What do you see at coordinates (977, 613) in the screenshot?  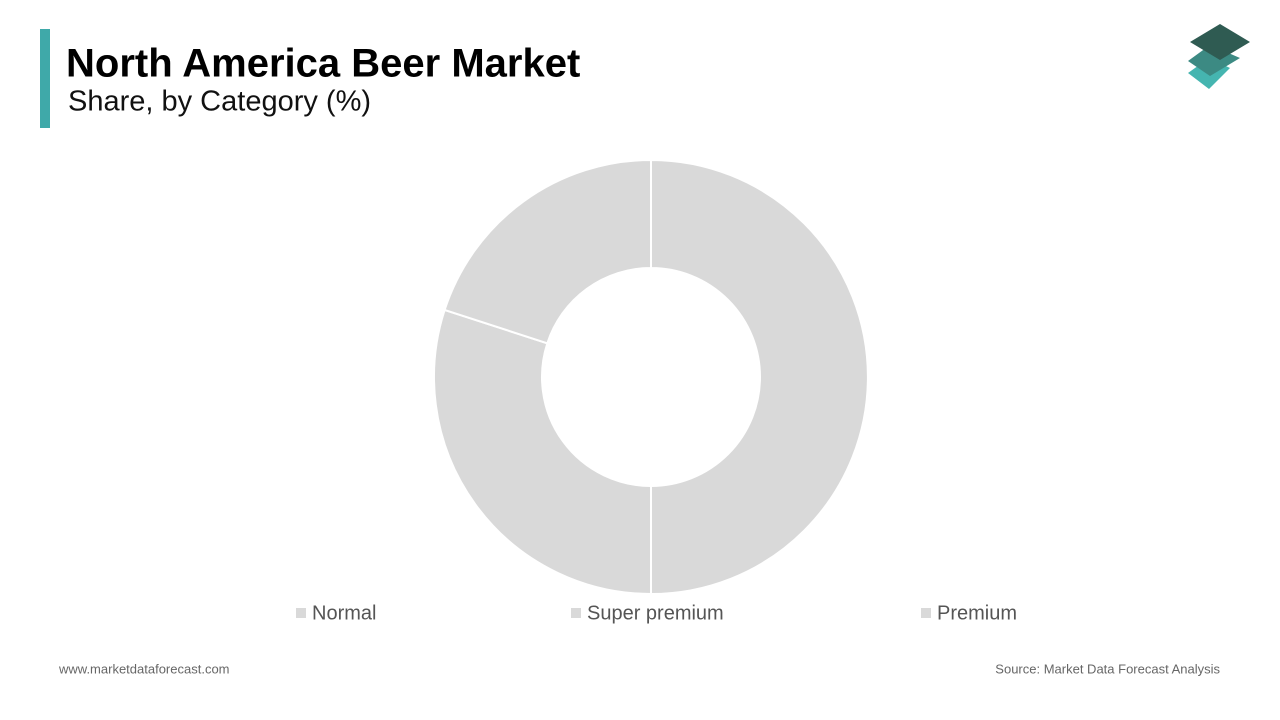 I see `legend-label: Premium` at bounding box center [977, 613].